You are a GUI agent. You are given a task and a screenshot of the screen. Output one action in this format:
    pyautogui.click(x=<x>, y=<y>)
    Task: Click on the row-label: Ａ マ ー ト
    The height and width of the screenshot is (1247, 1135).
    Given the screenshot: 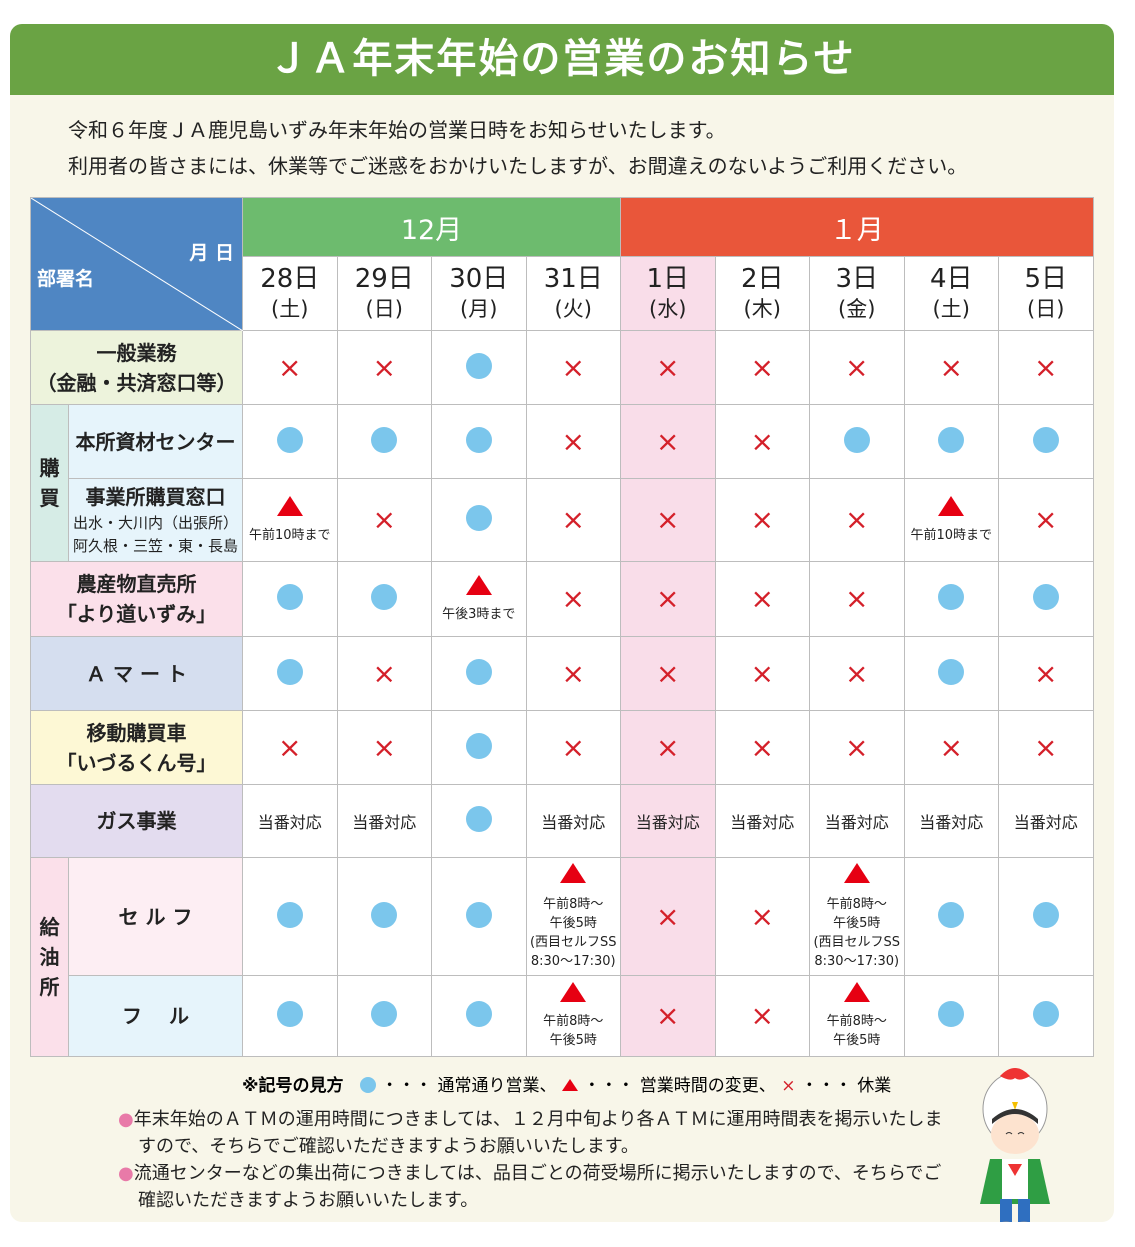 What is the action you would take?
    pyautogui.click(x=136, y=673)
    